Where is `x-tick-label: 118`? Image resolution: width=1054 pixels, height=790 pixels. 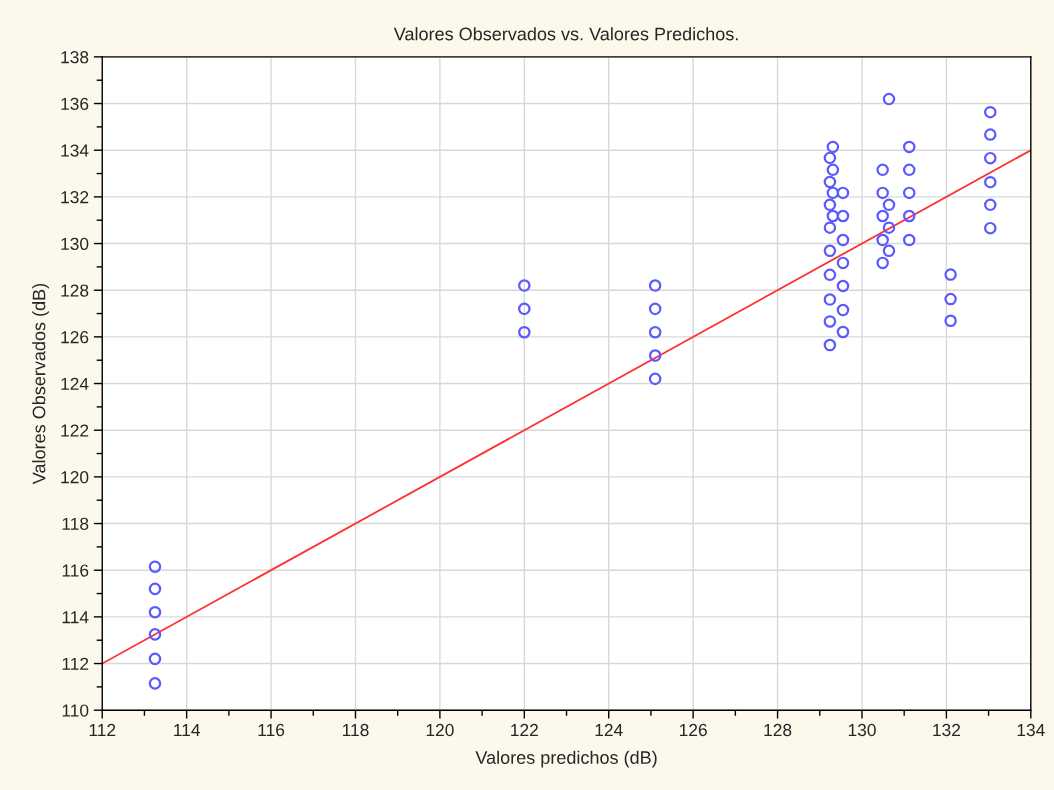 x-tick-label: 118 is located at coordinates (355, 730).